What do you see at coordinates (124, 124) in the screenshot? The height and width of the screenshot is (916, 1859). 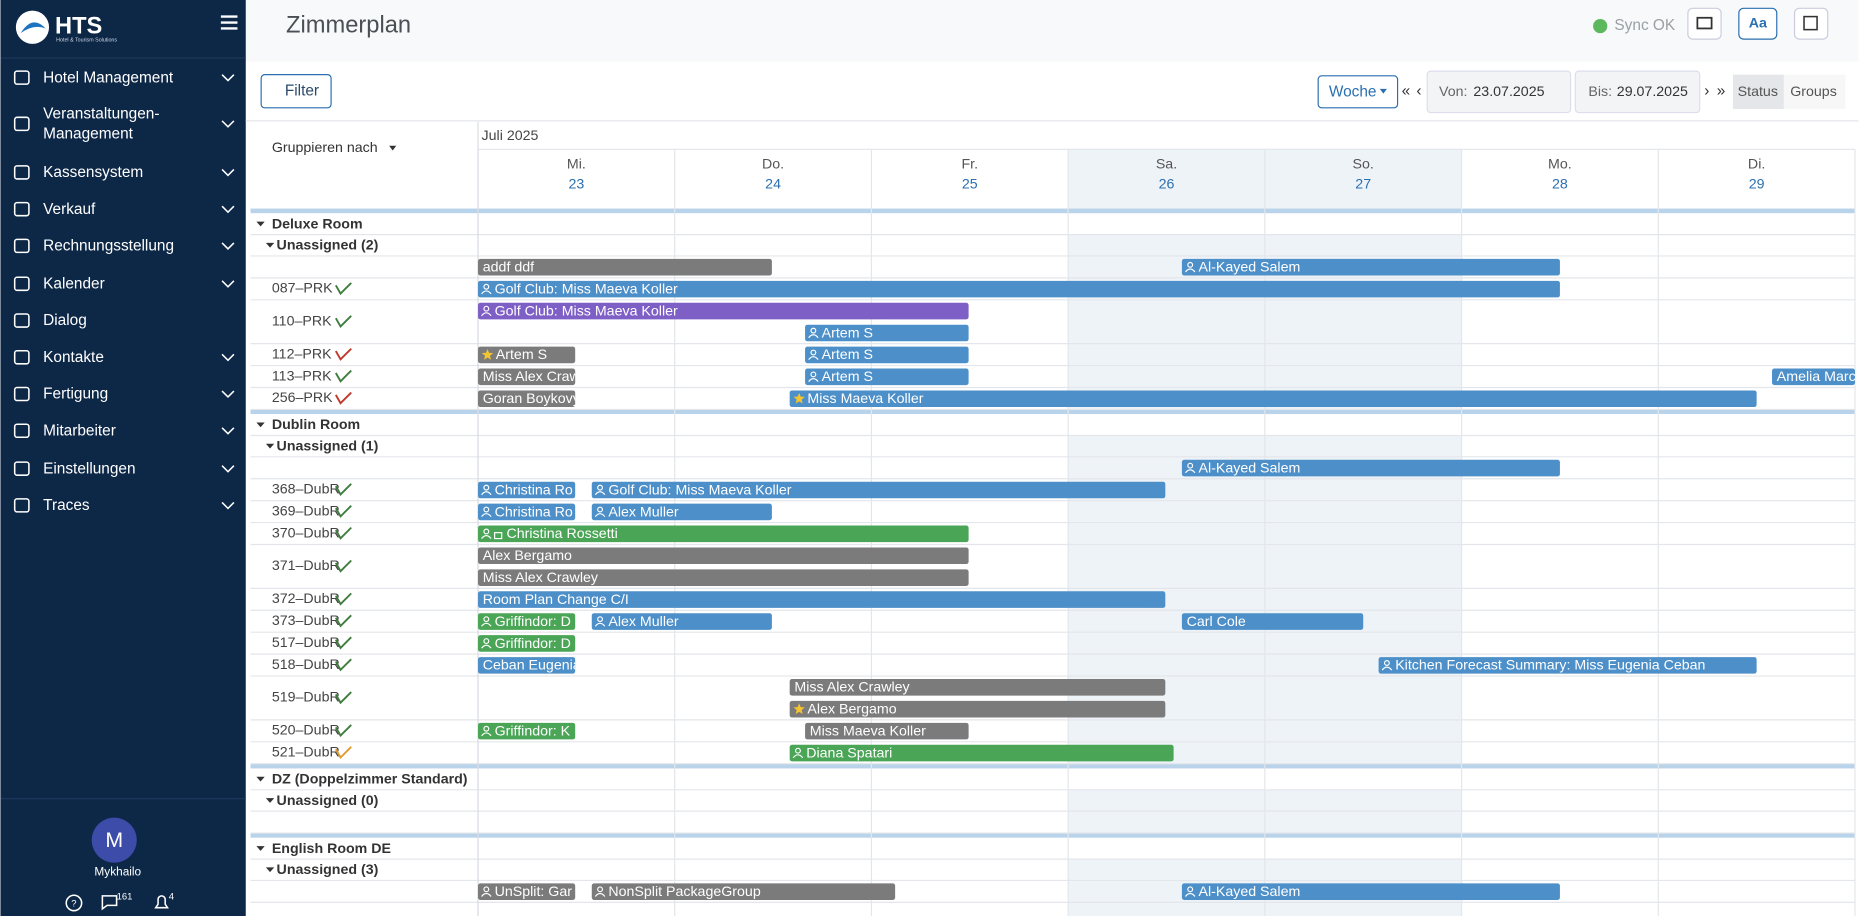 I see `menu-item: Veranstaltungen- Management` at bounding box center [124, 124].